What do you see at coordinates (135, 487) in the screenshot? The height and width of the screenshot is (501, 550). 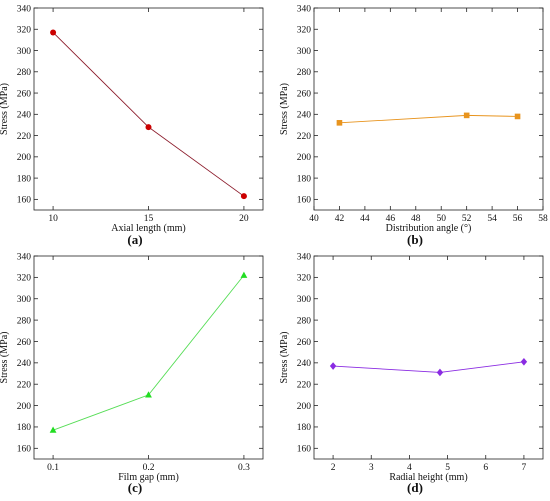 I see `panel-caption: (c)` at bounding box center [135, 487].